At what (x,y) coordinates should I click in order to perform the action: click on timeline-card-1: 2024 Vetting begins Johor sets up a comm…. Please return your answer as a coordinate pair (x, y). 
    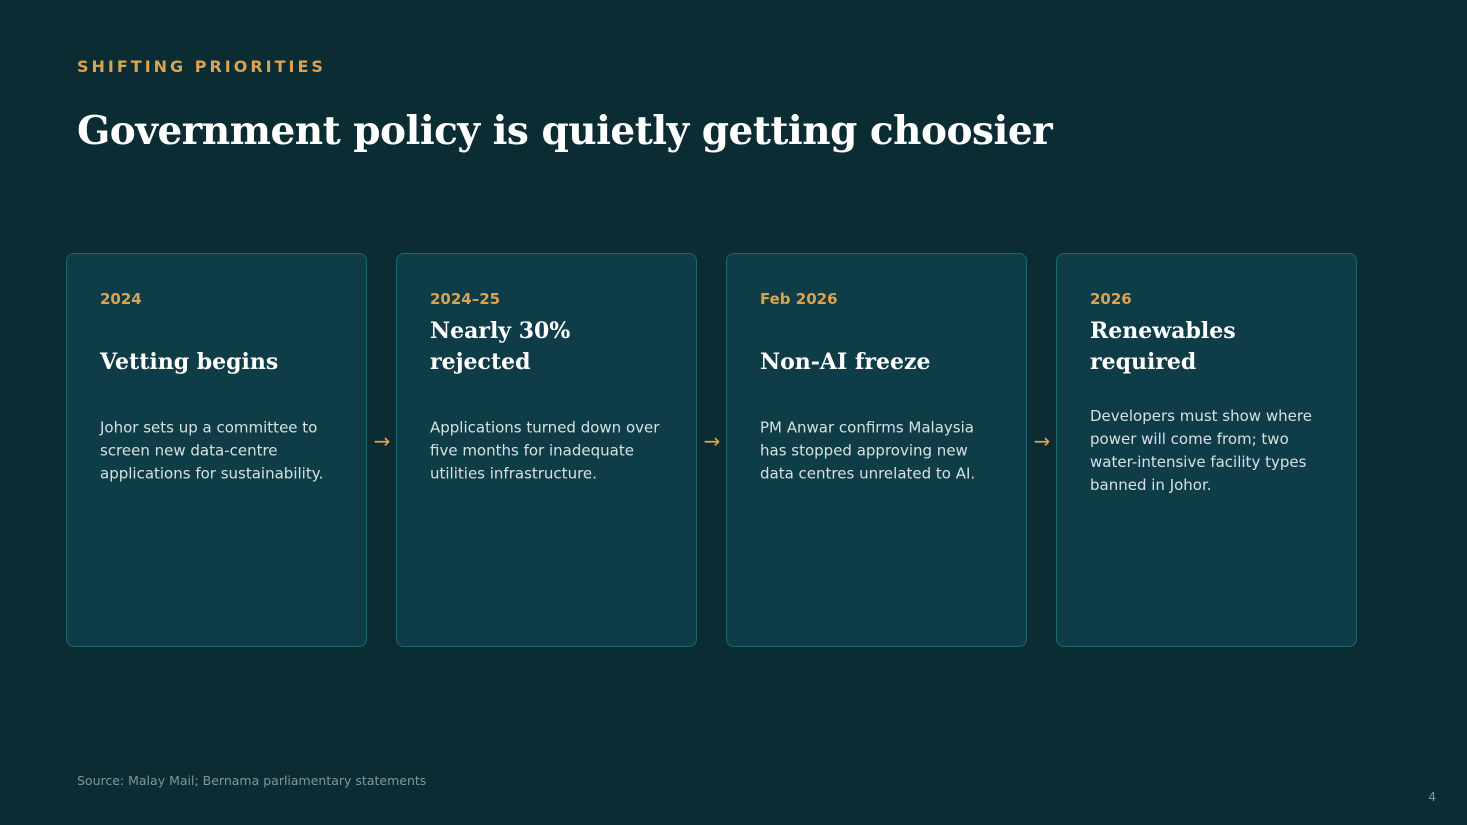
    Looking at the image, I should click on (216, 450).